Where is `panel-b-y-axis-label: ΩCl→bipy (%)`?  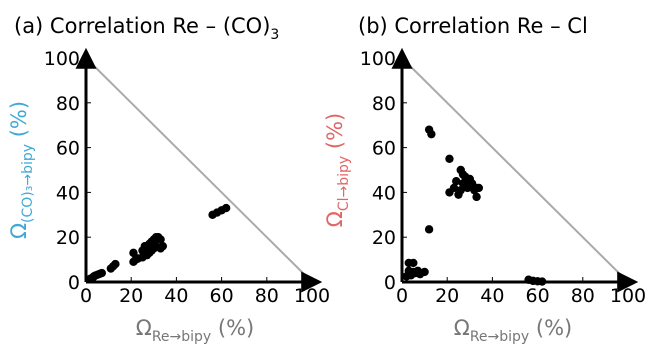 panel-b-y-axis-label: ΩCl→bipy (%) is located at coordinates (337, 170).